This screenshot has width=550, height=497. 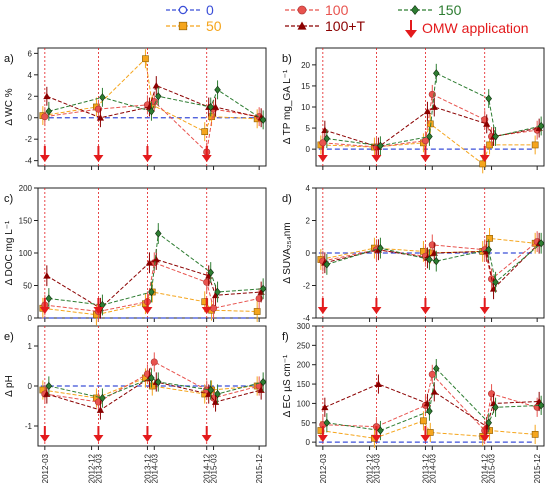 I want to click on y-tick-label: 4, so click(x=308, y=188).